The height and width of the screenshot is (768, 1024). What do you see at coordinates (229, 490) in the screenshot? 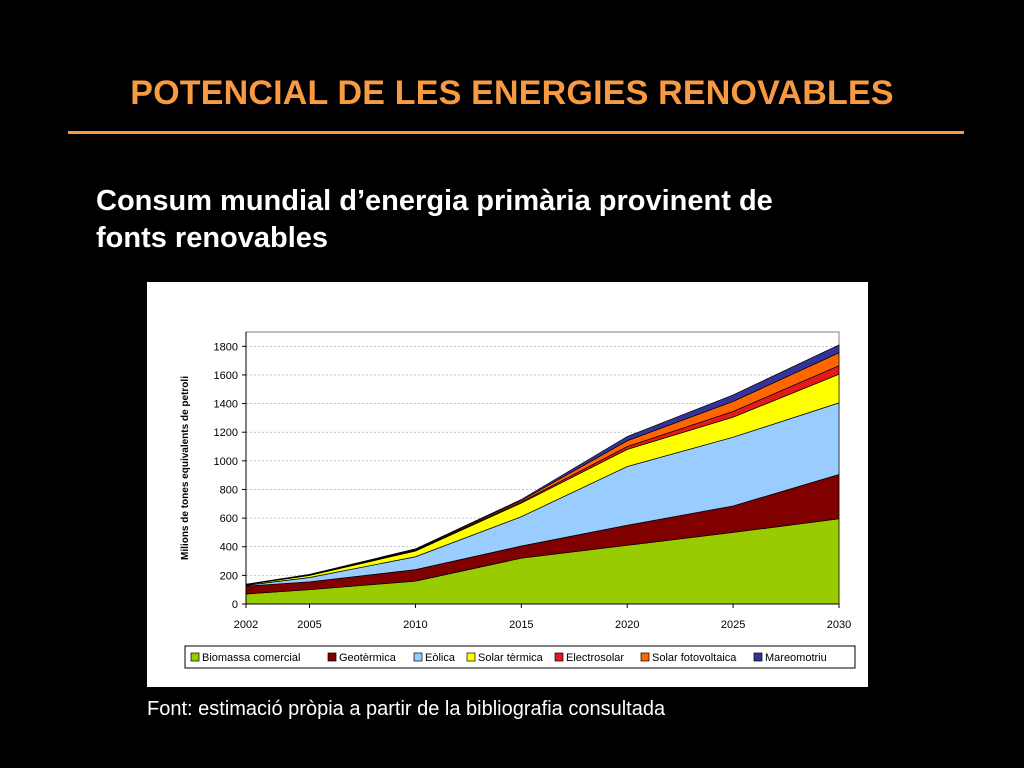
I see `y-tick-label: 800` at bounding box center [229, 490].